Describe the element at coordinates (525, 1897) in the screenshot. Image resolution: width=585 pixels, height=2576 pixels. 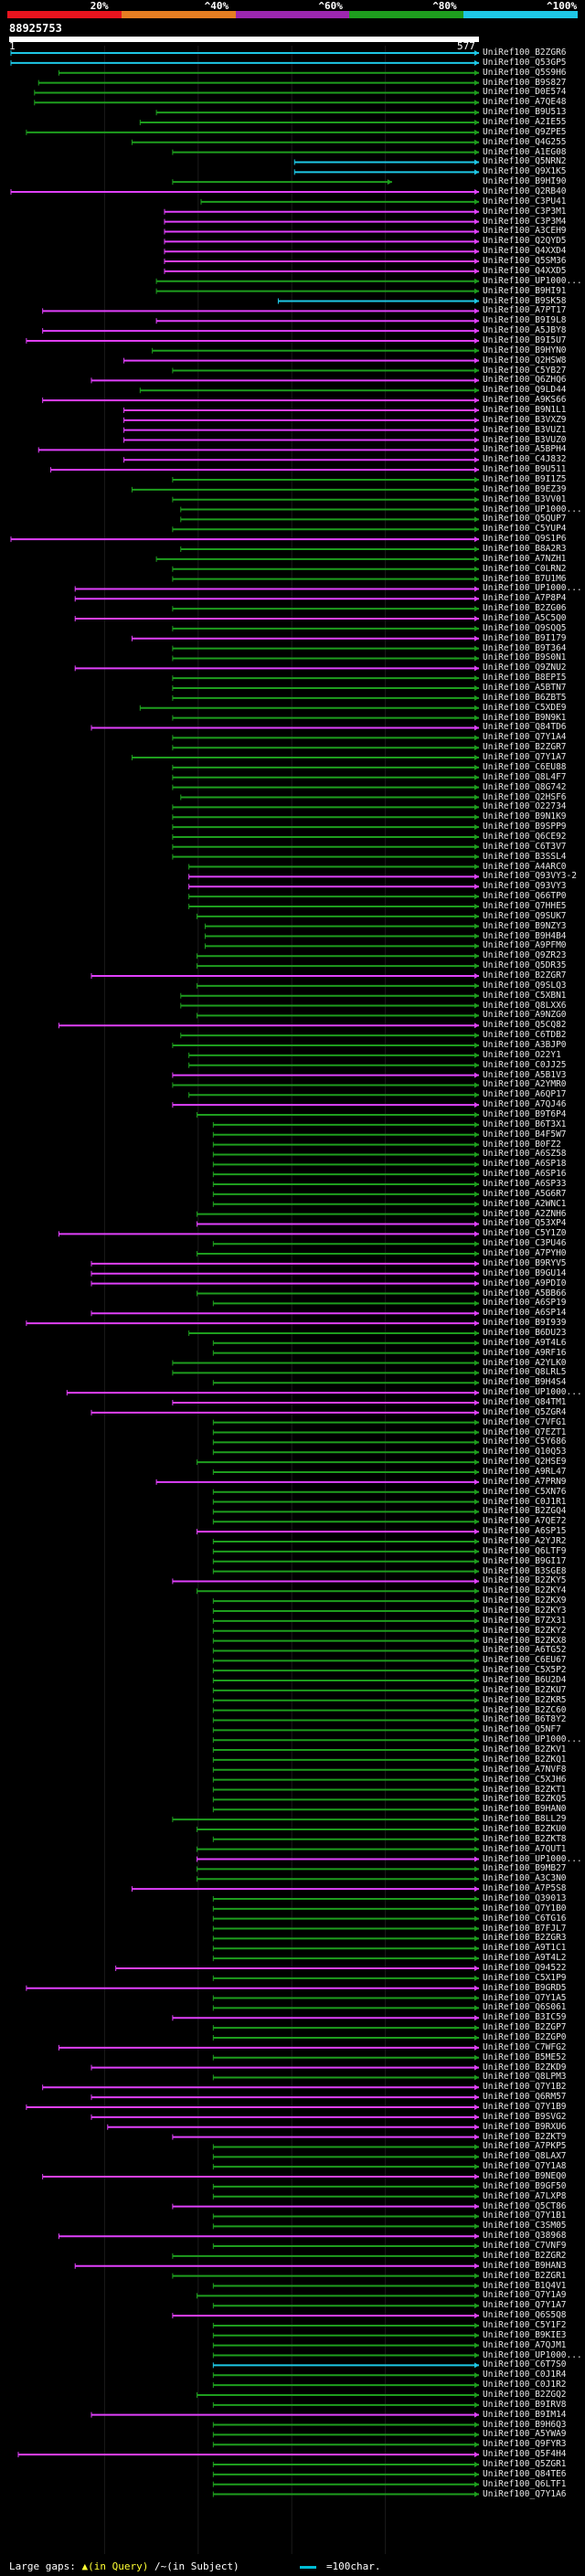
I see `hit-label: UniRef100_Q39013` at that location.